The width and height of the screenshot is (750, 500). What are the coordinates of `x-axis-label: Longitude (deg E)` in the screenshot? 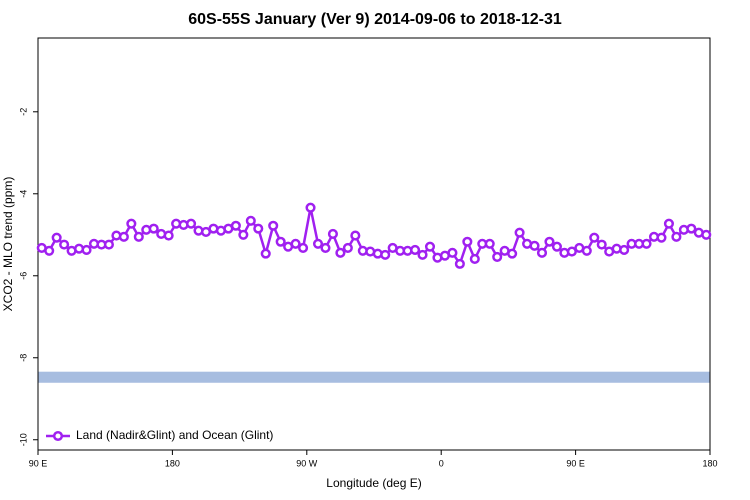 It's located at (373, 483).